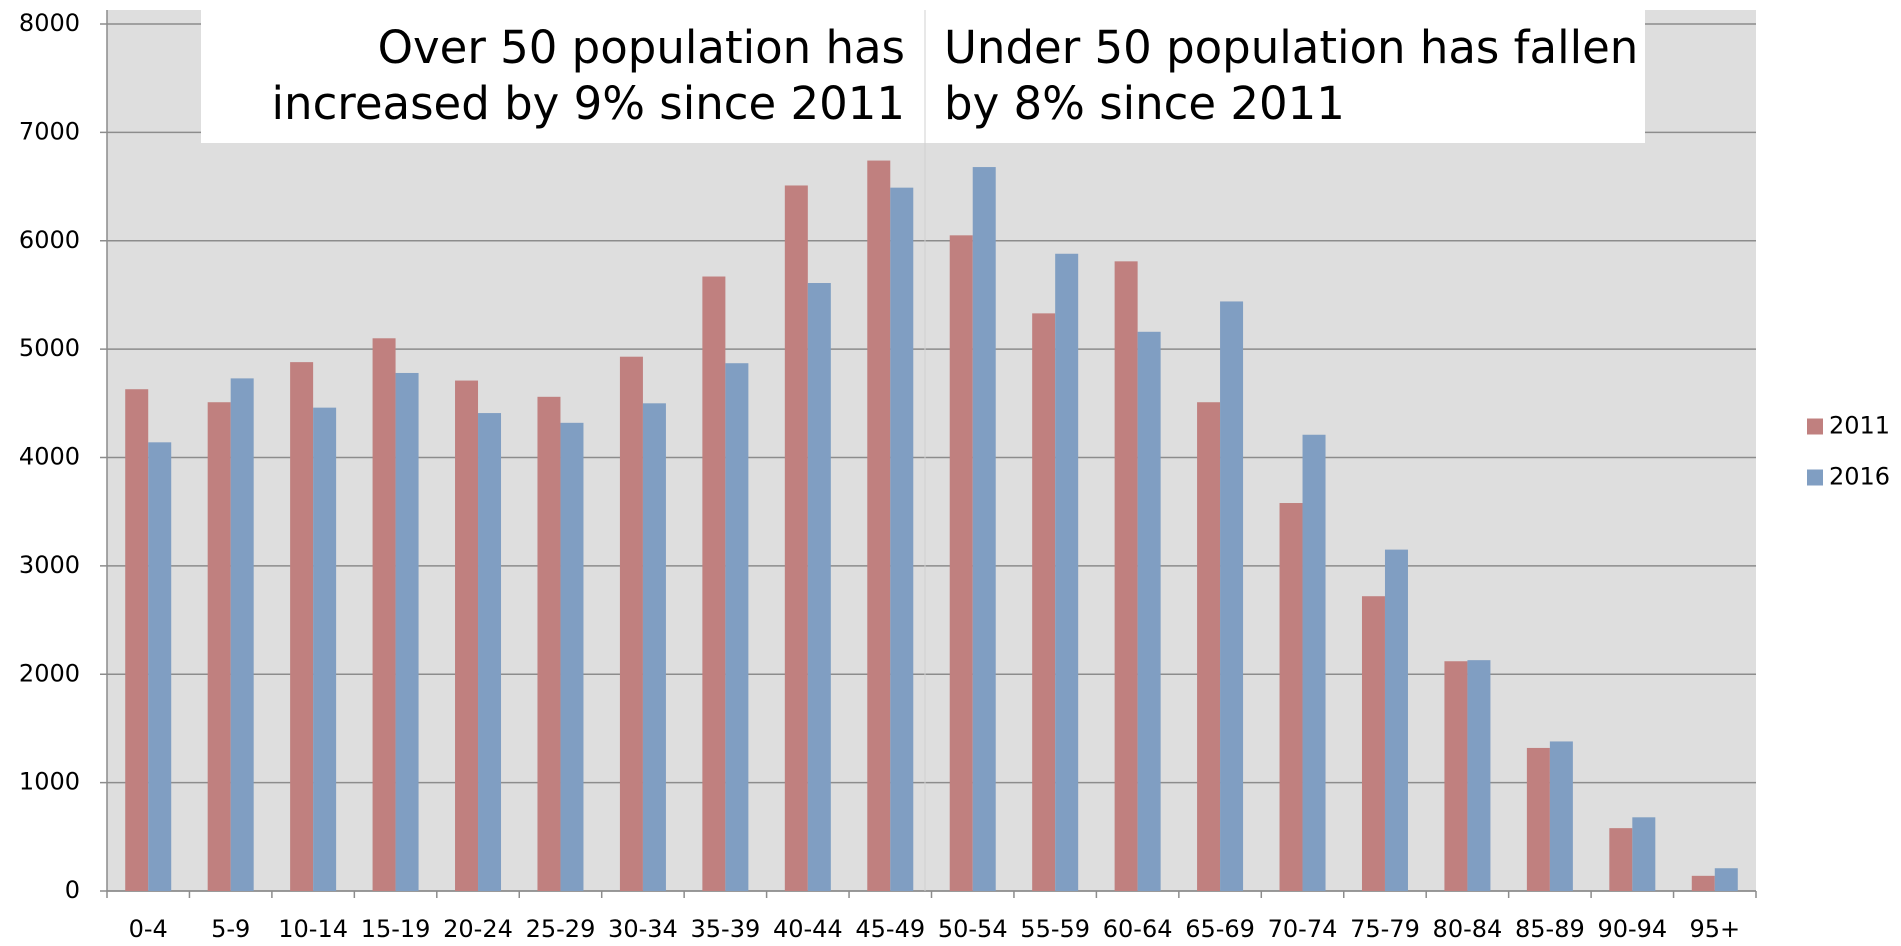 Image resolution: width=1901 pixels, height=946 pixels. I want to click on annotation-text: Over 50 population has, so click(641, 47).